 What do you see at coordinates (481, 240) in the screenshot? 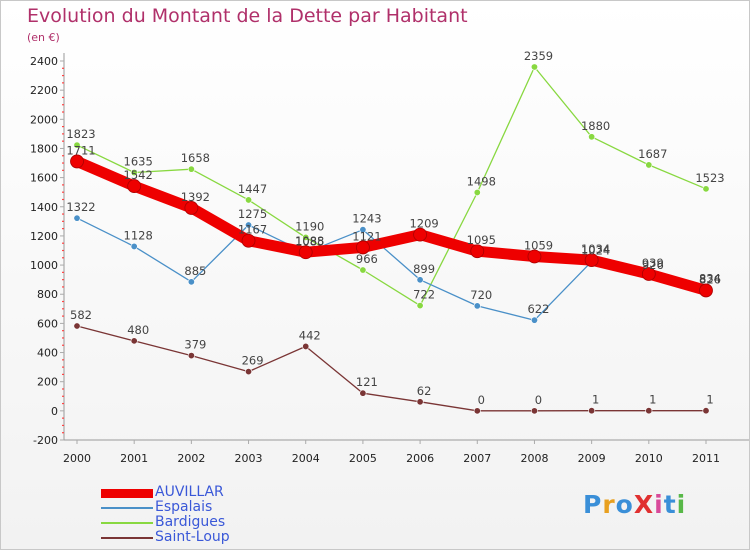
I see `data-label-auvillar: 1095` at bounding box center [481, 240].